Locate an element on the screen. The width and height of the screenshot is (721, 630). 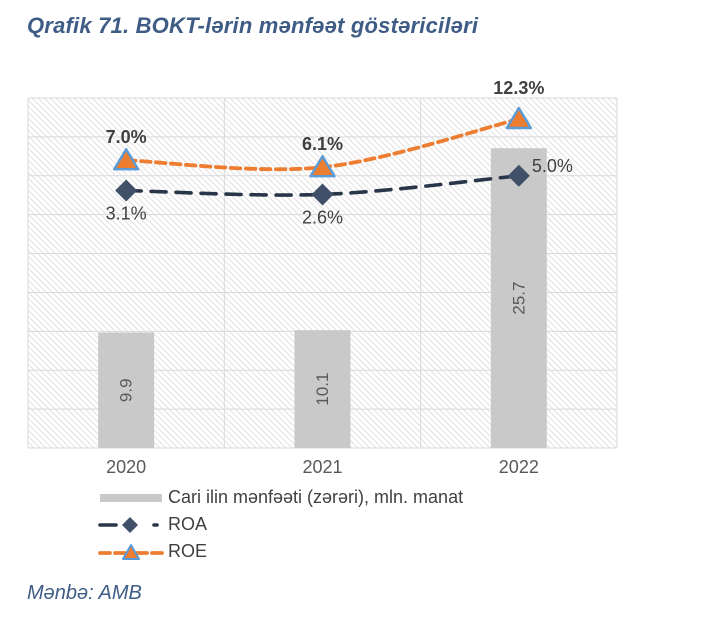
bar-2022 is located at coordinates (518, 298).